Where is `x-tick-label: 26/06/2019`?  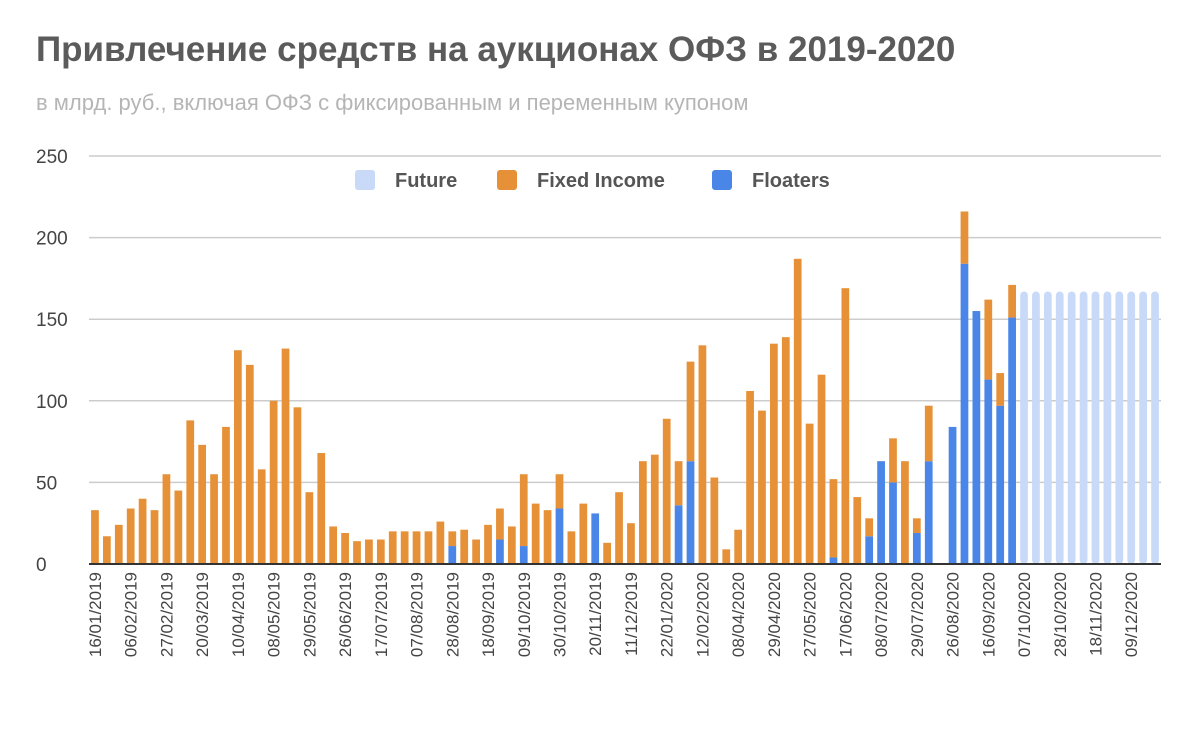
x-tick-label: 26/06/2019 is located at coordinates (345, 614).